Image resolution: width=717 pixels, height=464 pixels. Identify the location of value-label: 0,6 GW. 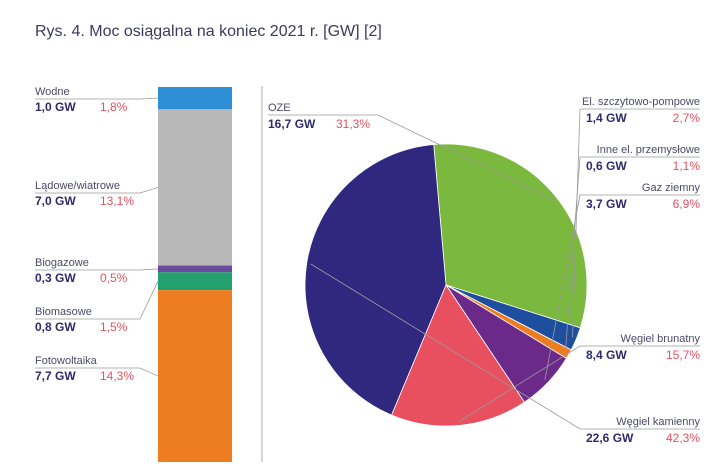
(606, 166).